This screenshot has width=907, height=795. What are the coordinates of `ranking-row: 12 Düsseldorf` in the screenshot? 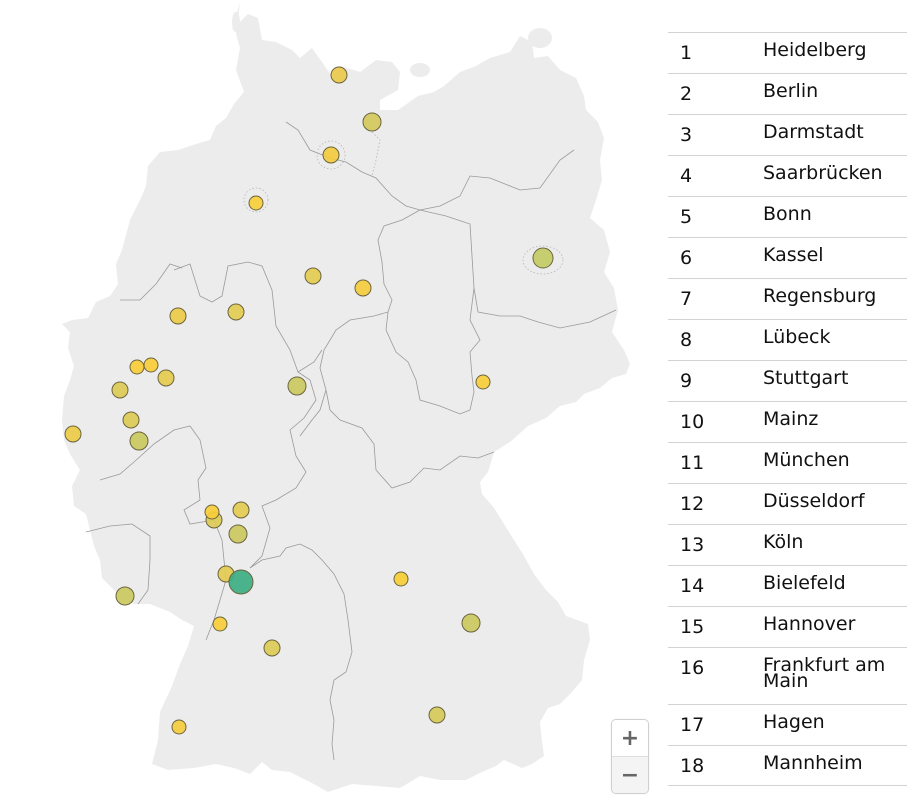 It's located at (787, 503).